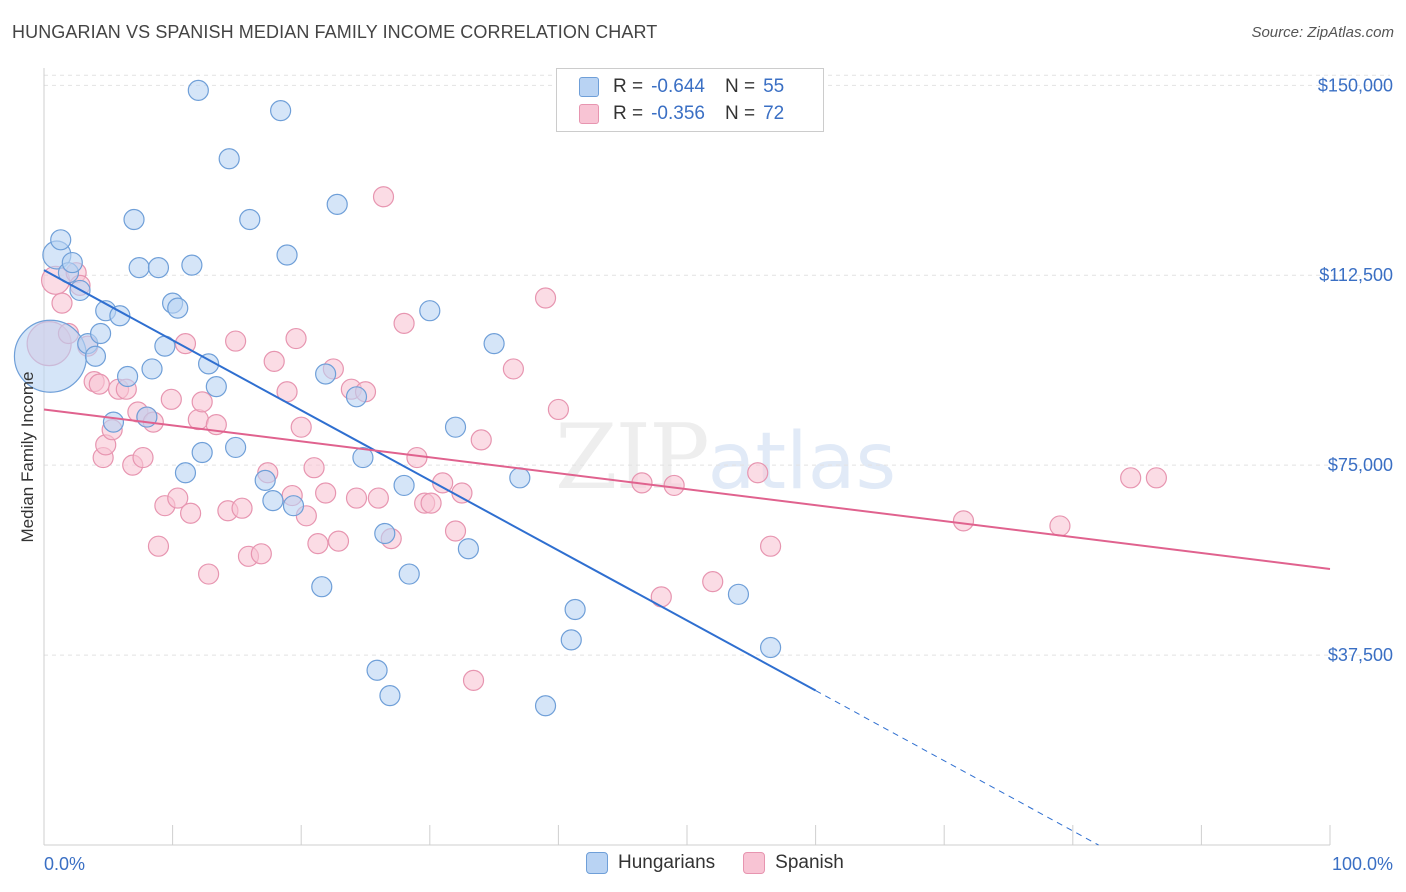  I want to click on watermark: ZIPatlas, so click(725, 457).